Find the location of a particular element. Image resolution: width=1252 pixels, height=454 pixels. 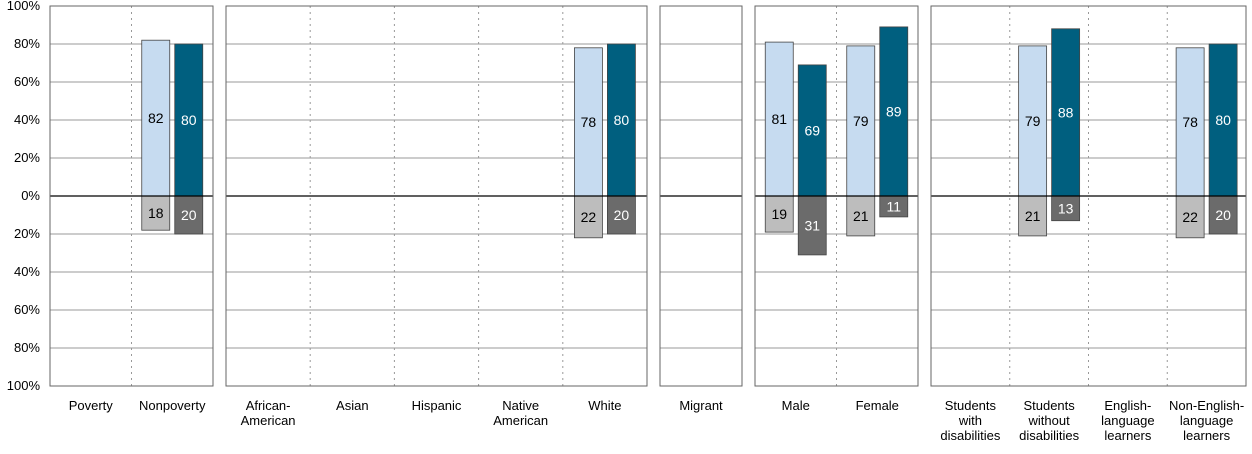

bar-positive-label: 89 is located at coordinates (894, 111).